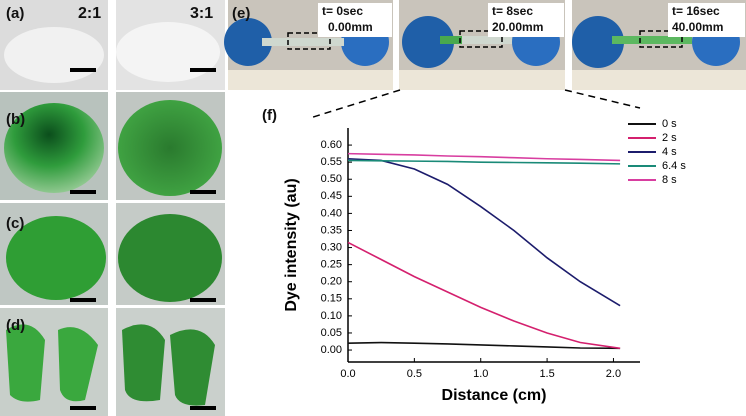 The width and height of the screenshot is (746, 416). Describe the element at coordinates (494, 395) in the screenshot. I see `x-axis-label: Distance (cm)` at that location.